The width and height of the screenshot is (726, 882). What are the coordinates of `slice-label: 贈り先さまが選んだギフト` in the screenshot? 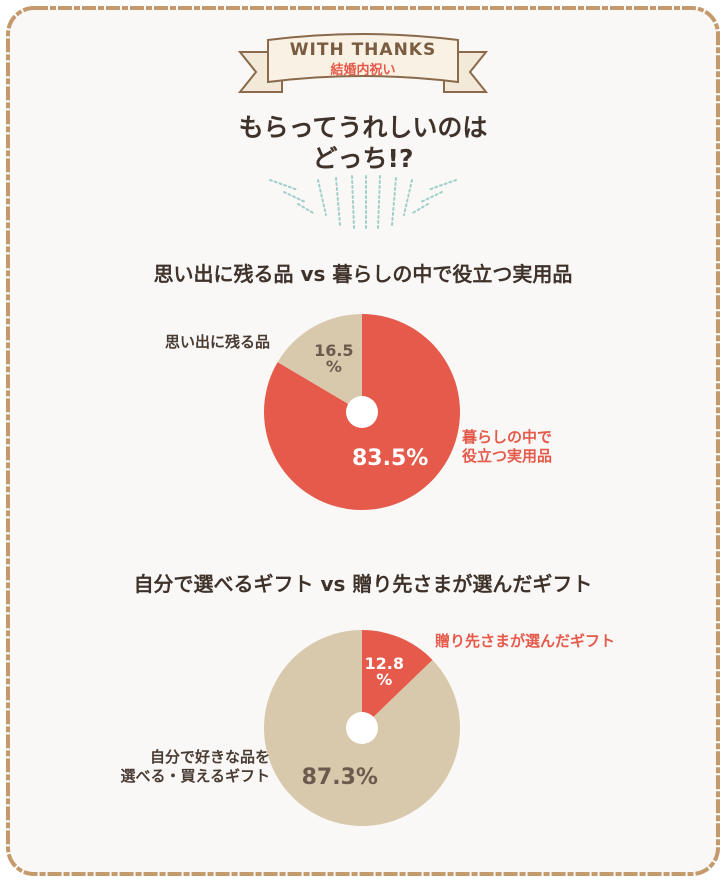 It's located at (525, 641).